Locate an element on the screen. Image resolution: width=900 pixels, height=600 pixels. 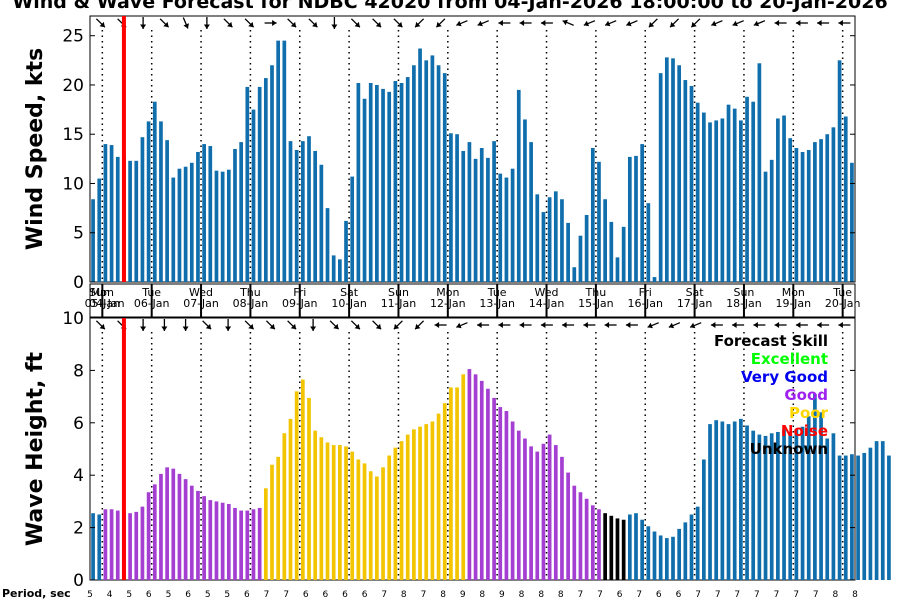
day-label-date: 09-Jan is located at coordinates (300, 303).